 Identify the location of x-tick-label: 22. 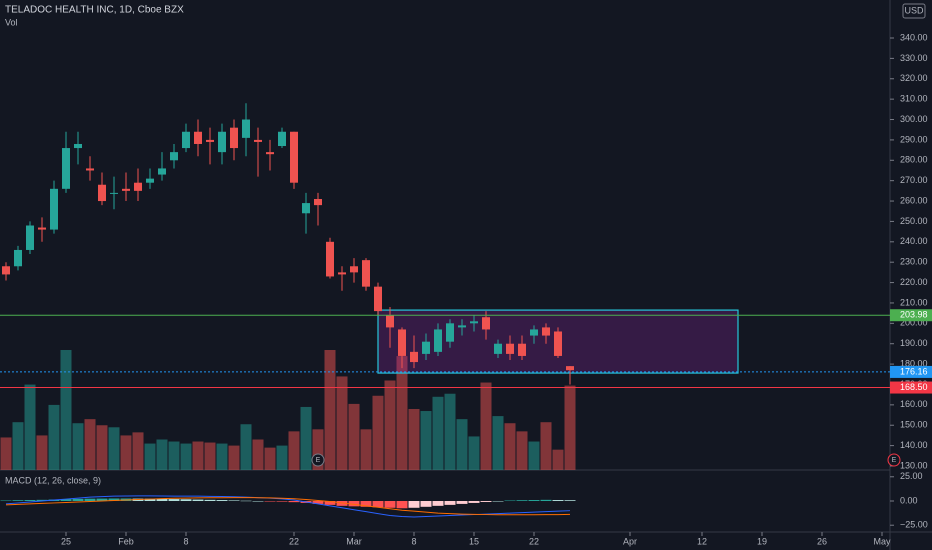
(294, 541).